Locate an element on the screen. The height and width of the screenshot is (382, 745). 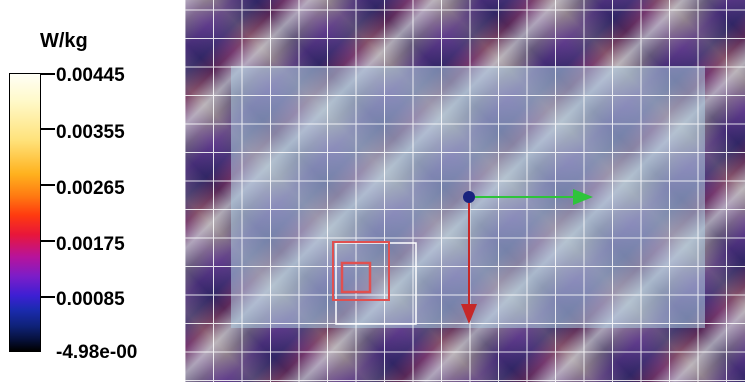
legend-tick-label: 0.00175 is located at coordinates (90, 244).